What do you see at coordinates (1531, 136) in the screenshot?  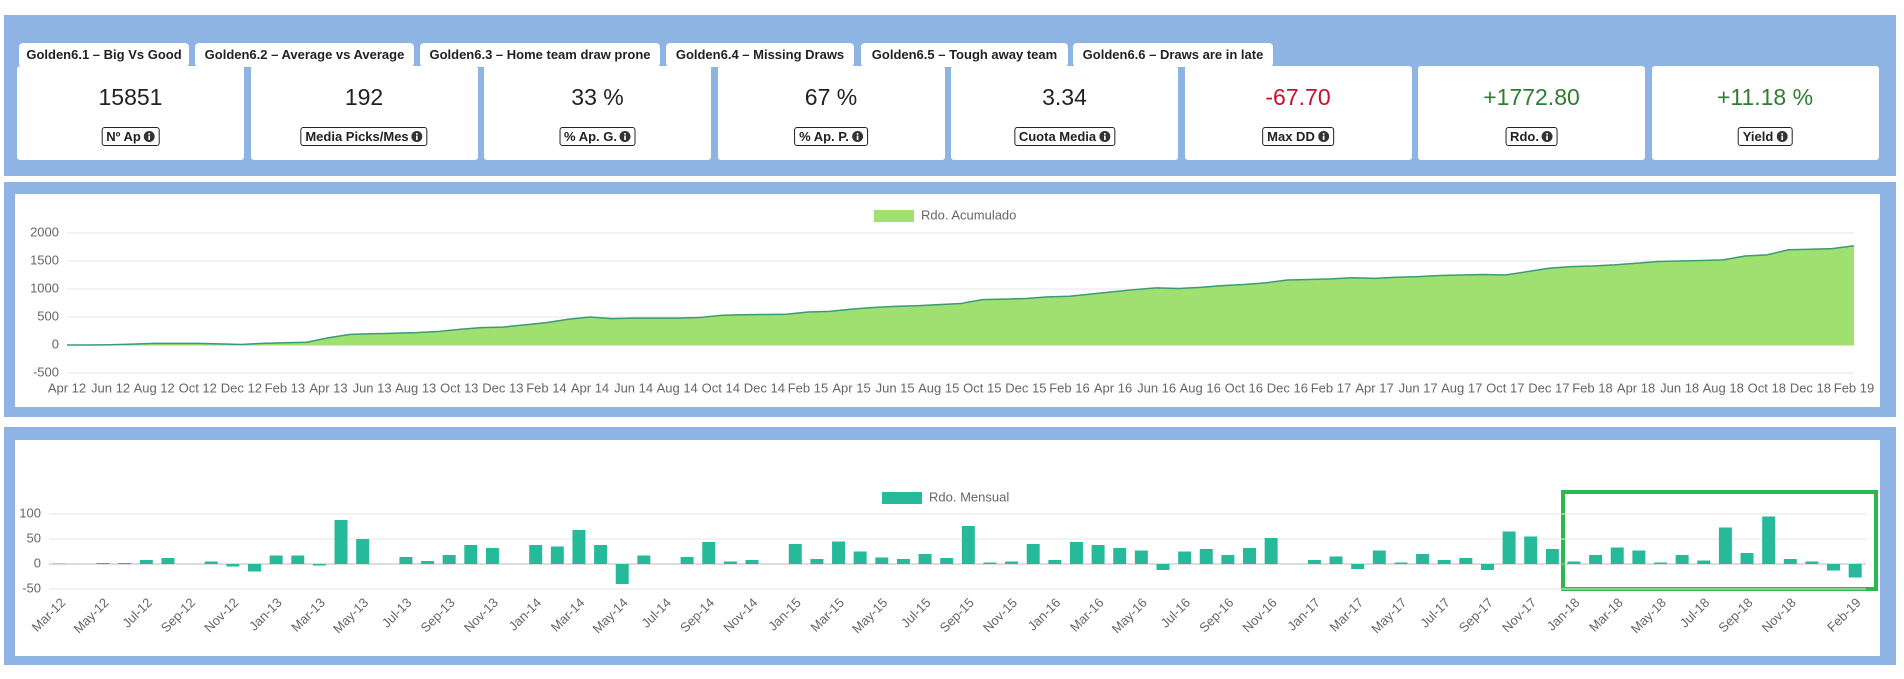 I see `kpi-label: Rdo.` at bounding box center [1531, 136].